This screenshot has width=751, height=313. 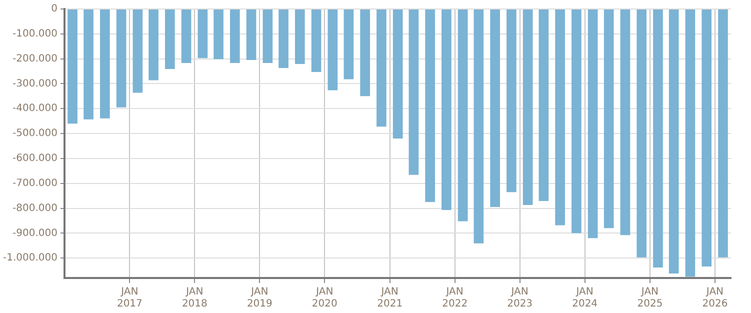 What do you see at coordinates (650, 298) in the screenshot?
I see `x-tick-label: JAN 2025` at bounding box center [650, 298].